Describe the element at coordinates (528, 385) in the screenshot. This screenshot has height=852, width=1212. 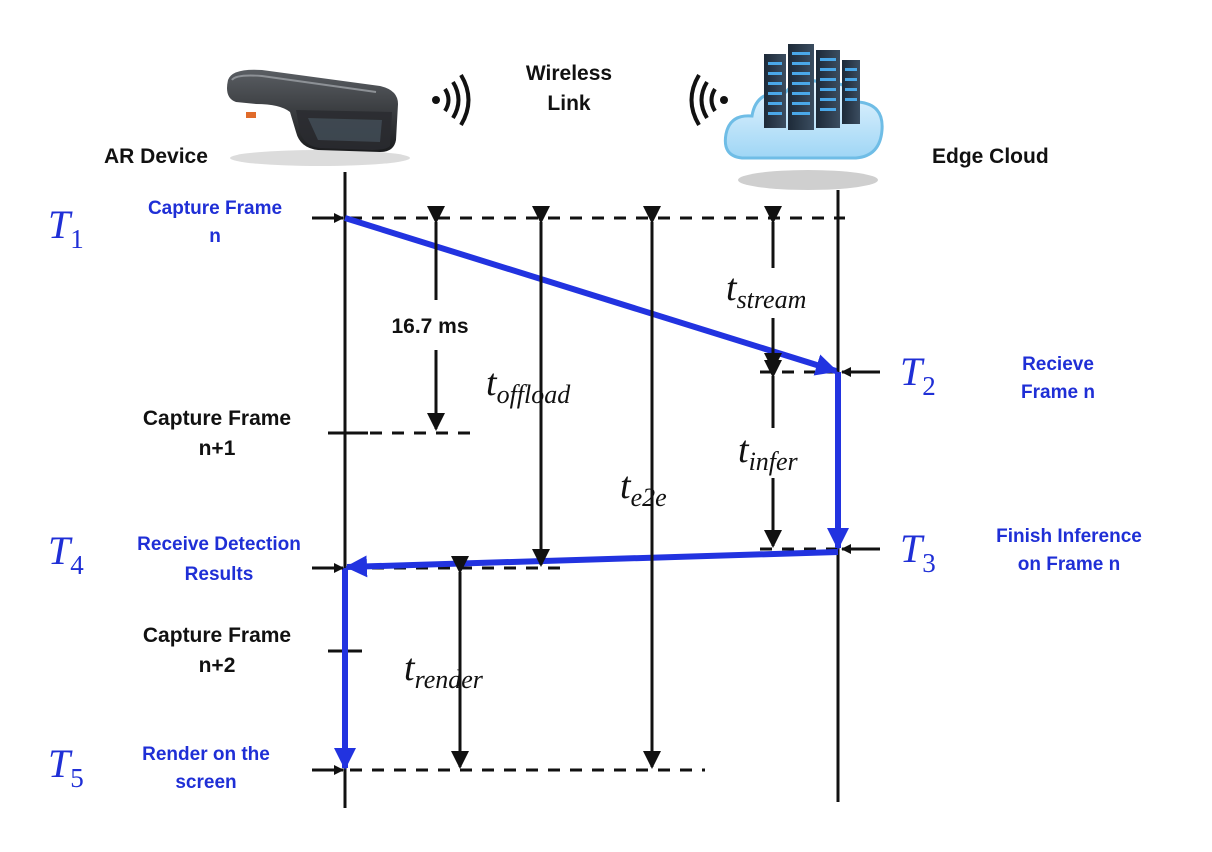
I see `offload-interval-label: toffload` at that location.